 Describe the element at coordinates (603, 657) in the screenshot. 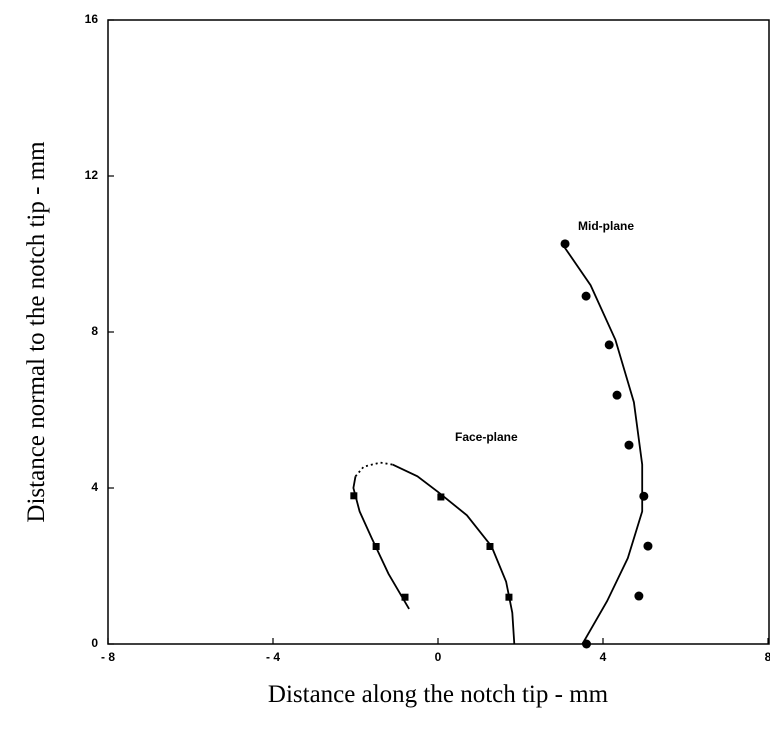

I see `x-tick-label: 4` at that location.